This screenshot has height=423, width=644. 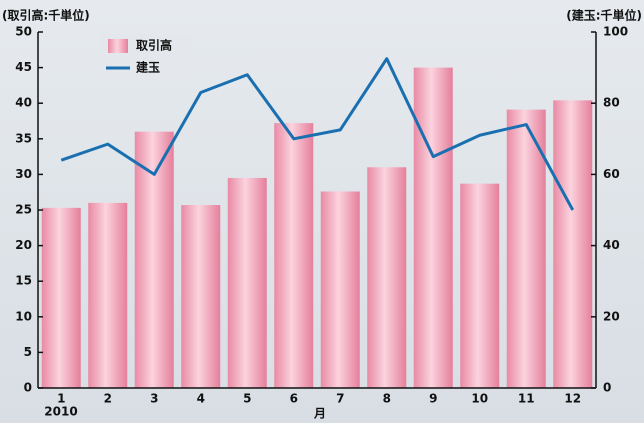 What do you see at coordinates (526, 399) in the screenshot?
I see `x-tick-label: 11` at bounding box center [526, 399].